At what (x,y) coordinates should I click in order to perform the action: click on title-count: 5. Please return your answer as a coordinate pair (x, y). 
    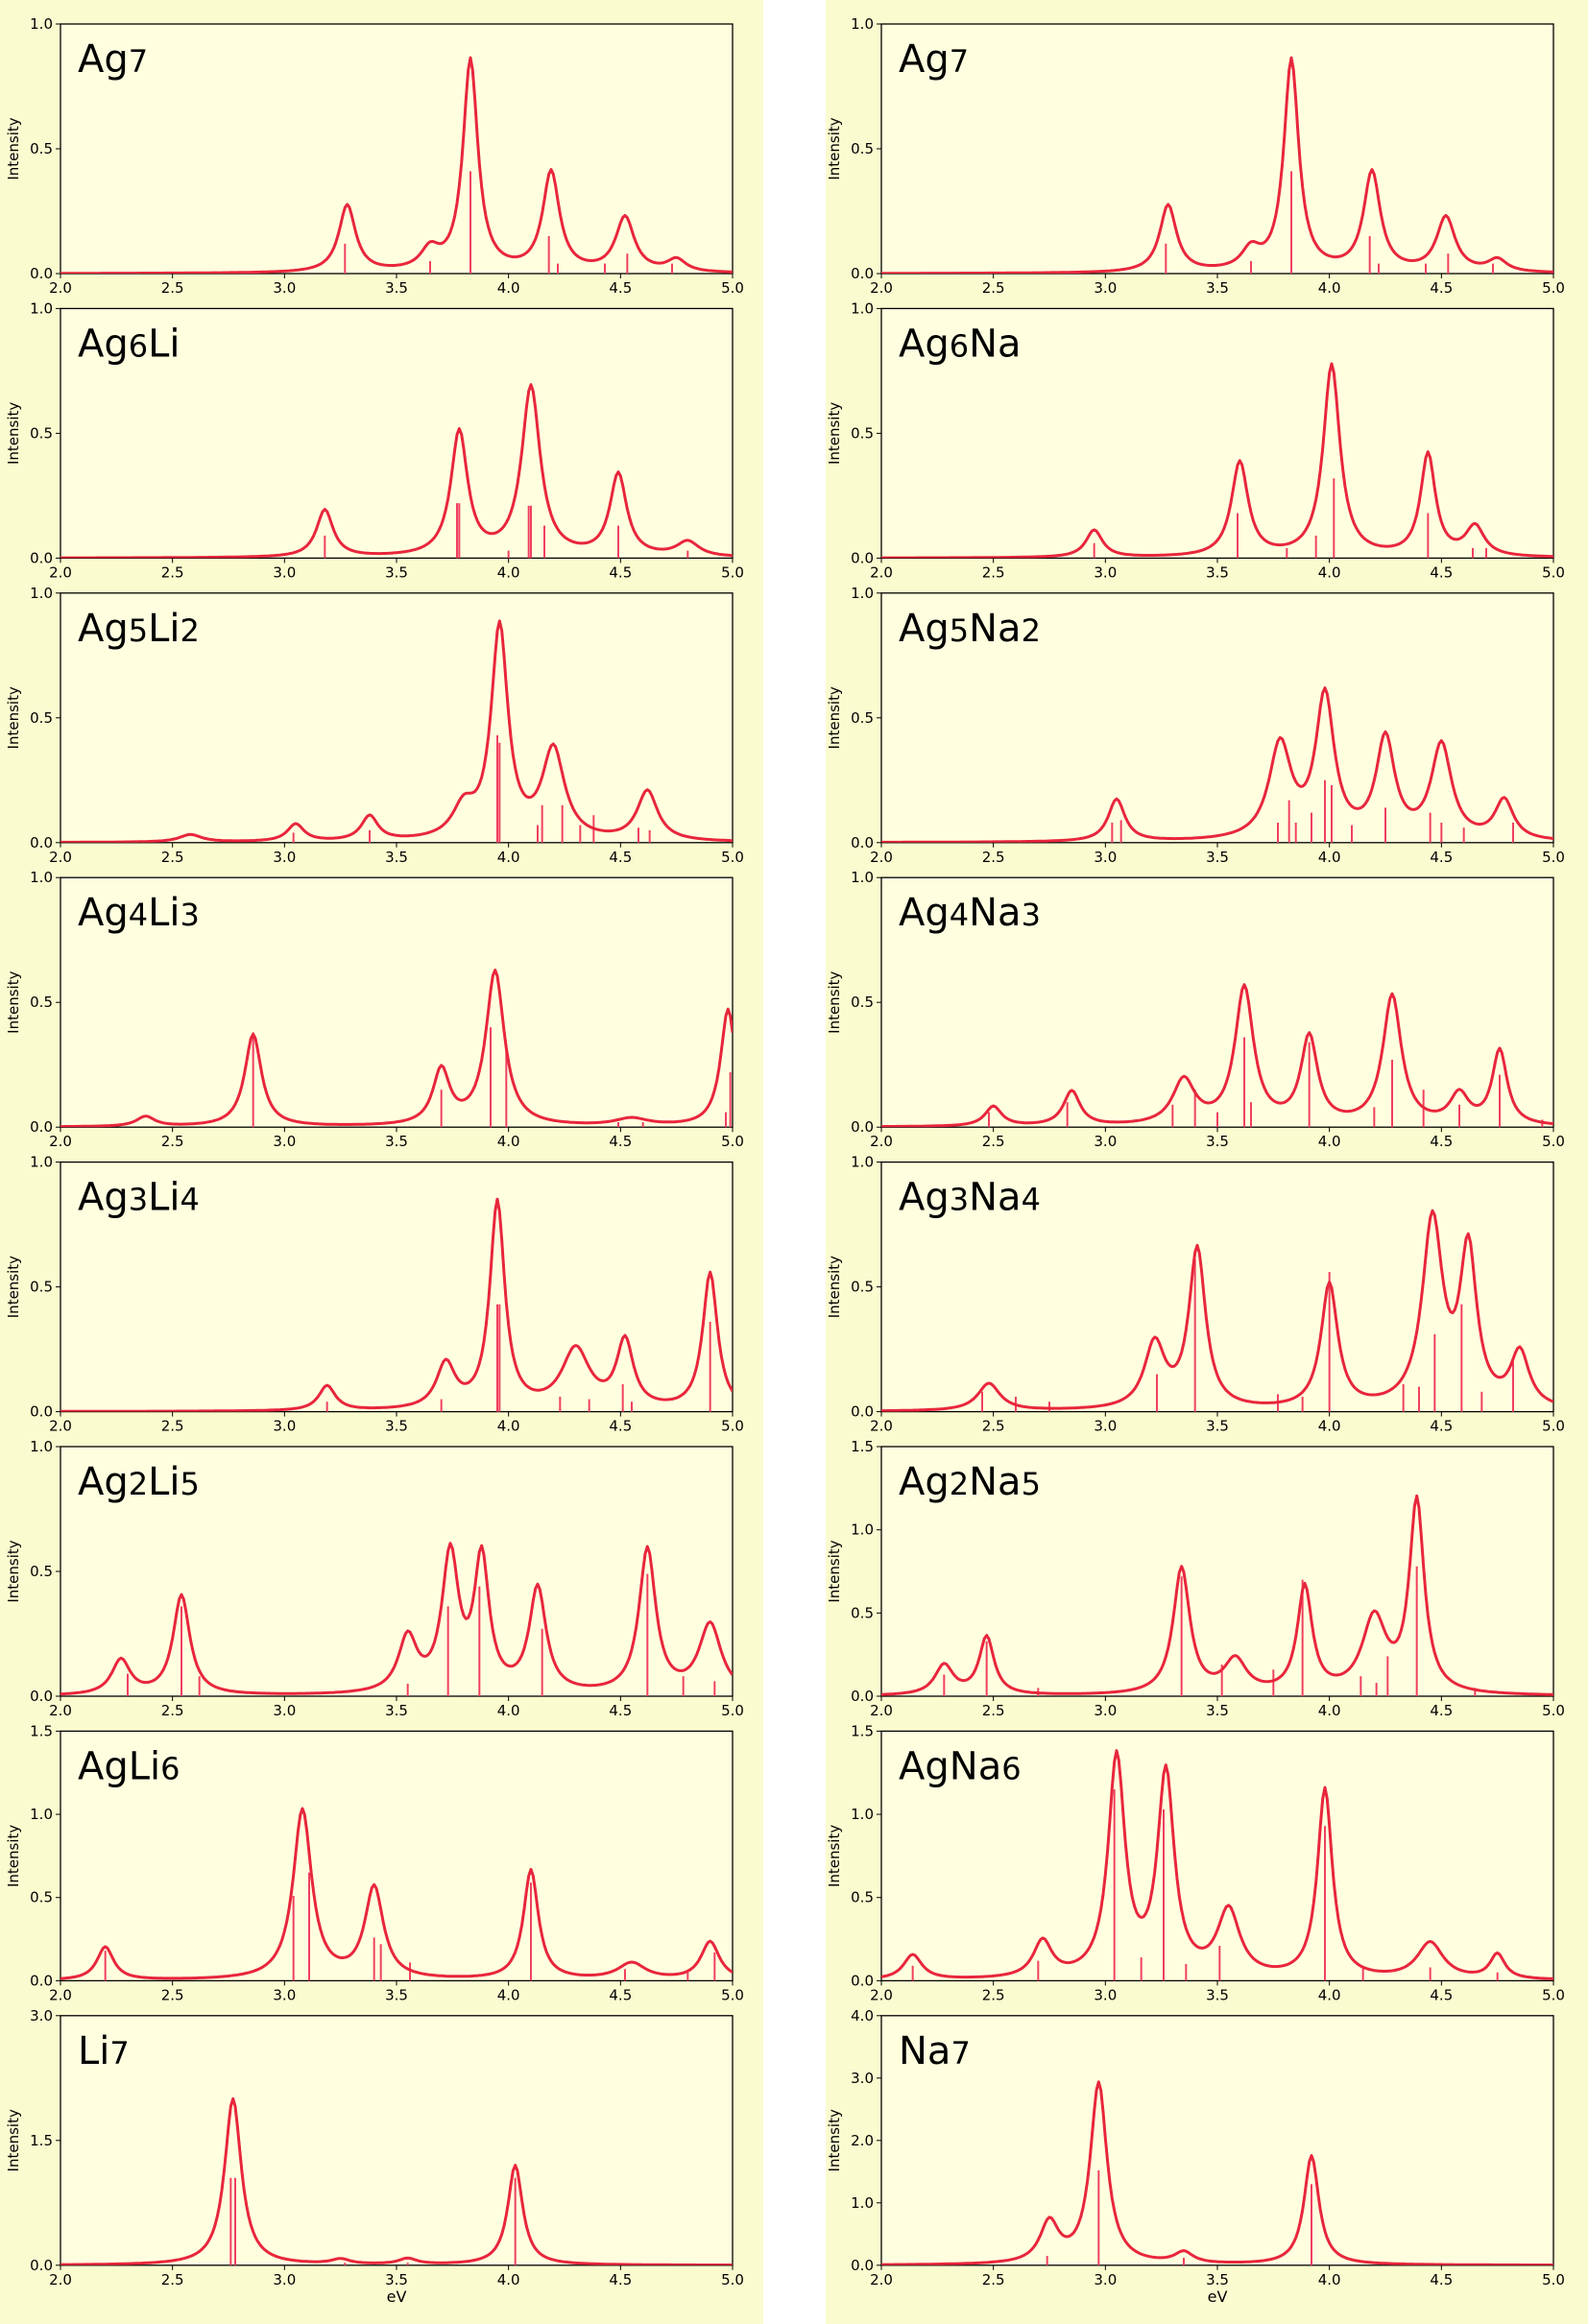
    Looking at the image, I should click on (190, 1484).